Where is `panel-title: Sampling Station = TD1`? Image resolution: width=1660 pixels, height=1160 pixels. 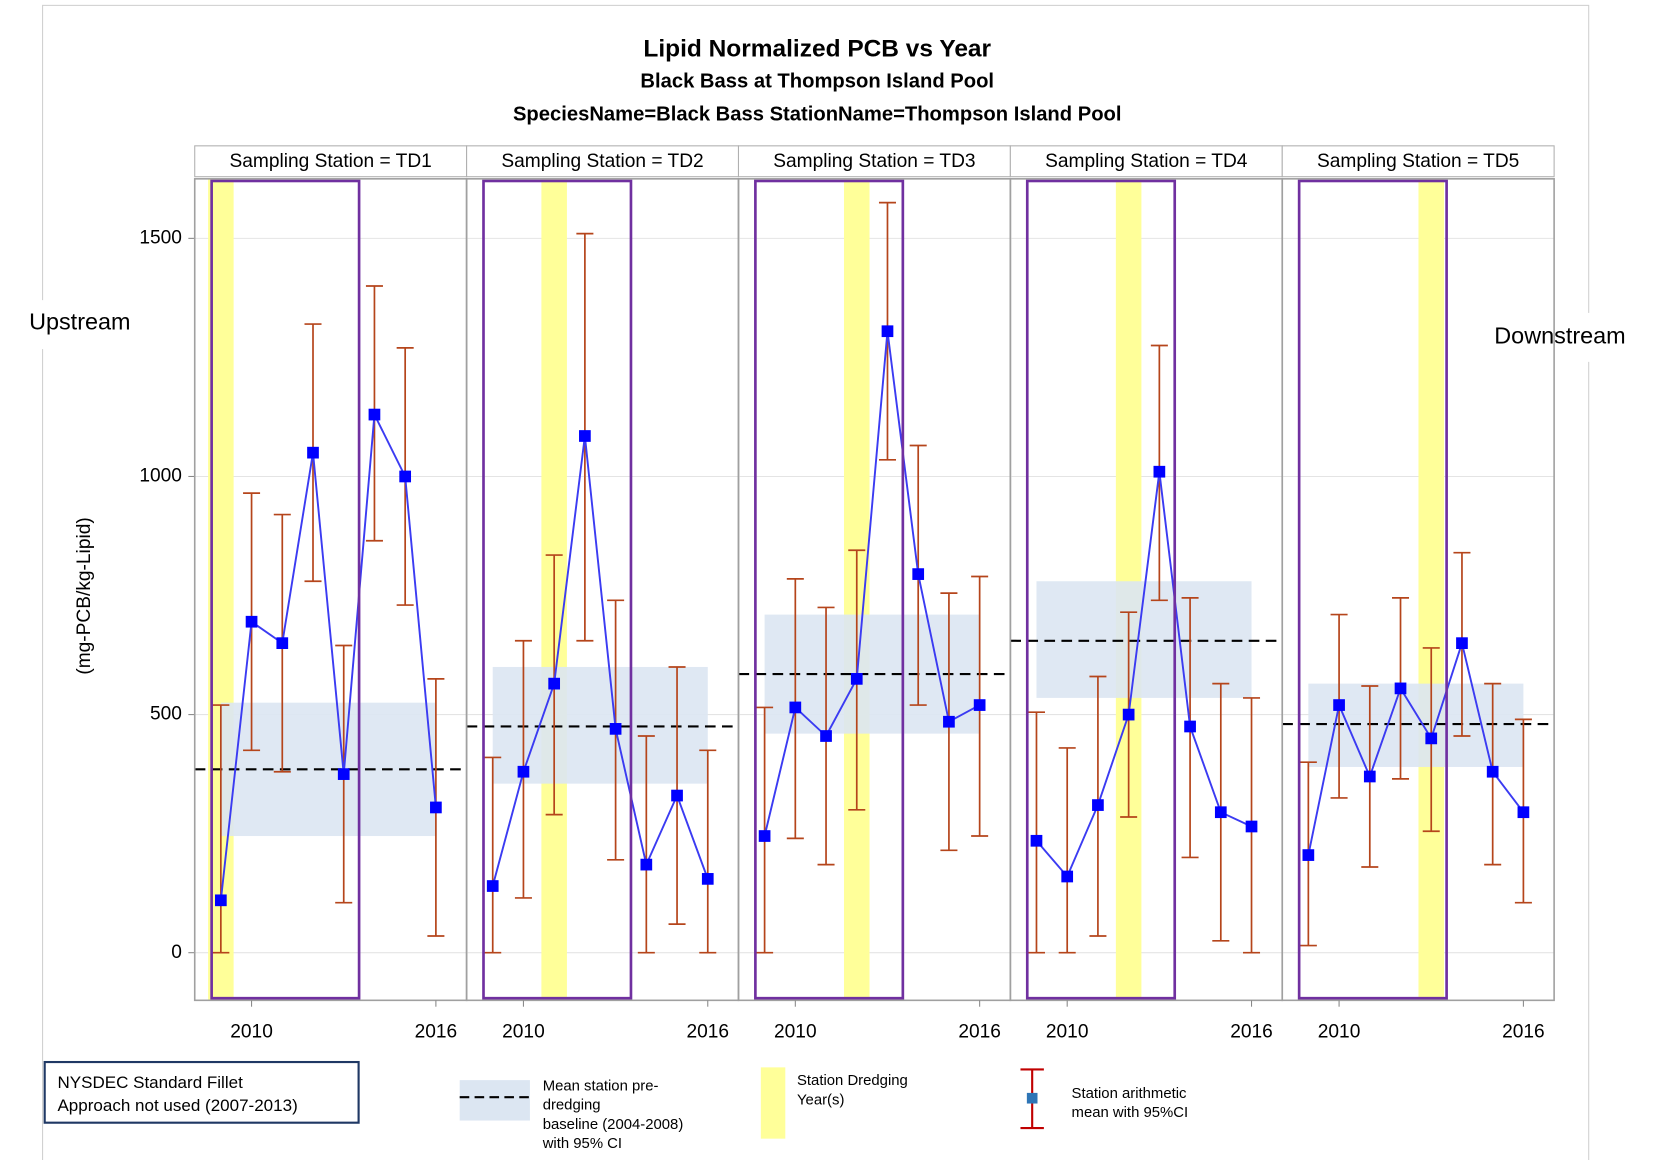 panel-title: Sampling Station = TD1 is located at coordinates (330, 161).